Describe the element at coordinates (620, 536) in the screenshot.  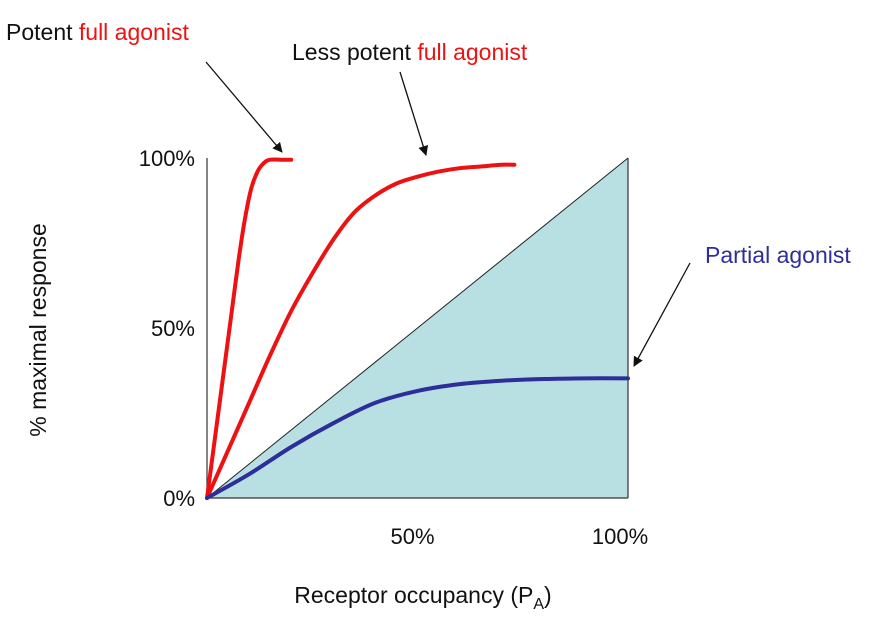
I see `x-tick-label: 100%` at that location.